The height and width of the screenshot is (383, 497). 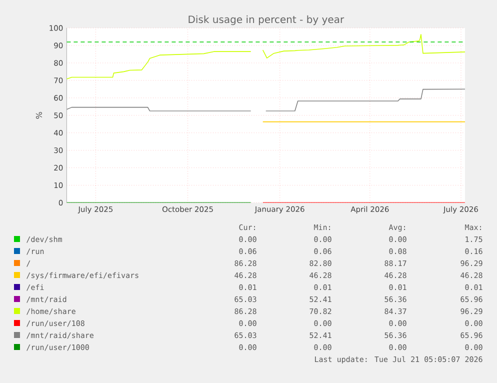 I want to click on chart-title: Disk usage in percent - by year, so click(x=266, y=20).